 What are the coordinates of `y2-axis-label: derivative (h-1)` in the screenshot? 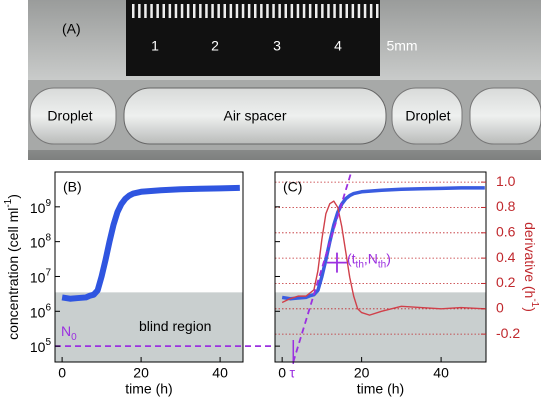 It's located at (531, 267).